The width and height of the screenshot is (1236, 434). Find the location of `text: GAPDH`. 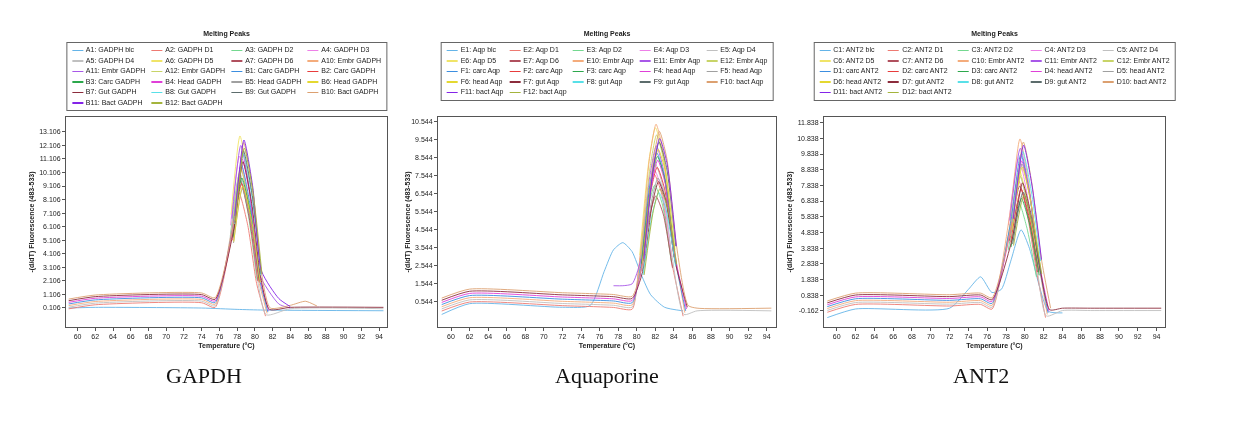

text: GAPDH is located at coordinates (204, 375).